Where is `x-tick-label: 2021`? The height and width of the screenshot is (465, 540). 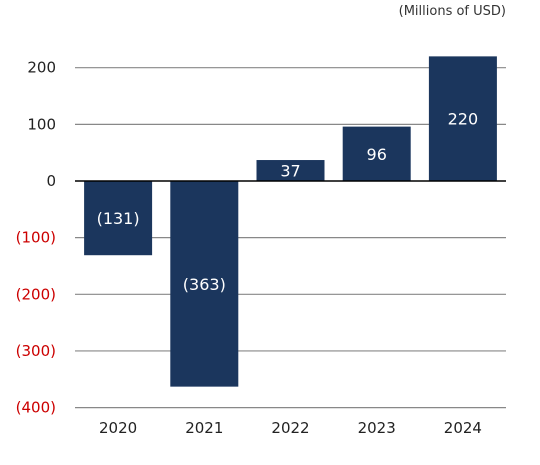
x-tick-label: 2021 is located at coordinates (204, 428).